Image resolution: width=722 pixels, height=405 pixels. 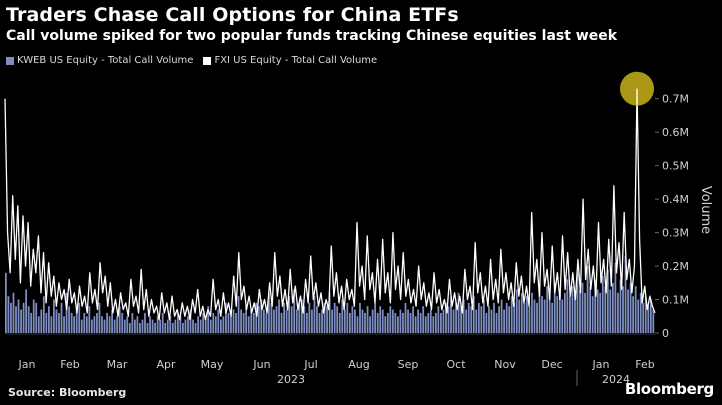 I want to click on bloomberg-logo: Bloomberg, so click(x=669, y=389).